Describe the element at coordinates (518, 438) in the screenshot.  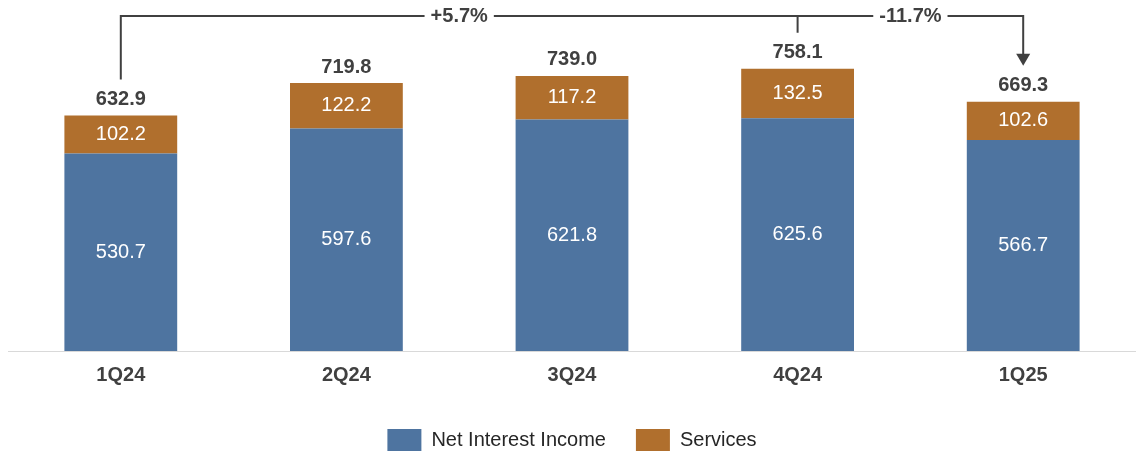
I see `legend-label: Net Interest Income` at that location.